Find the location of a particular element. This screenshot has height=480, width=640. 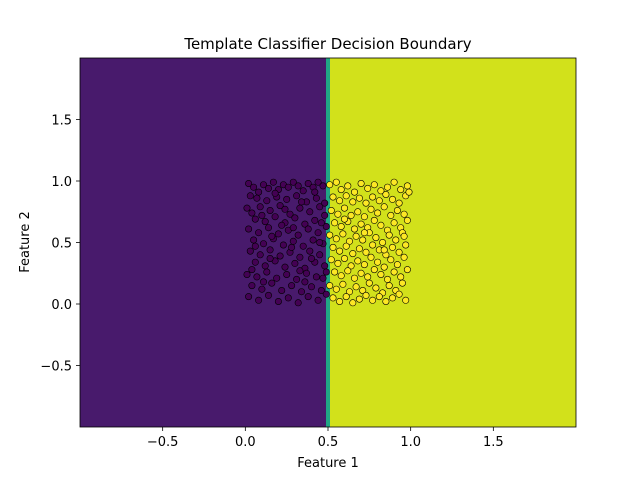

x-tick-label: 1.5 is located at coordinates (493, 442).